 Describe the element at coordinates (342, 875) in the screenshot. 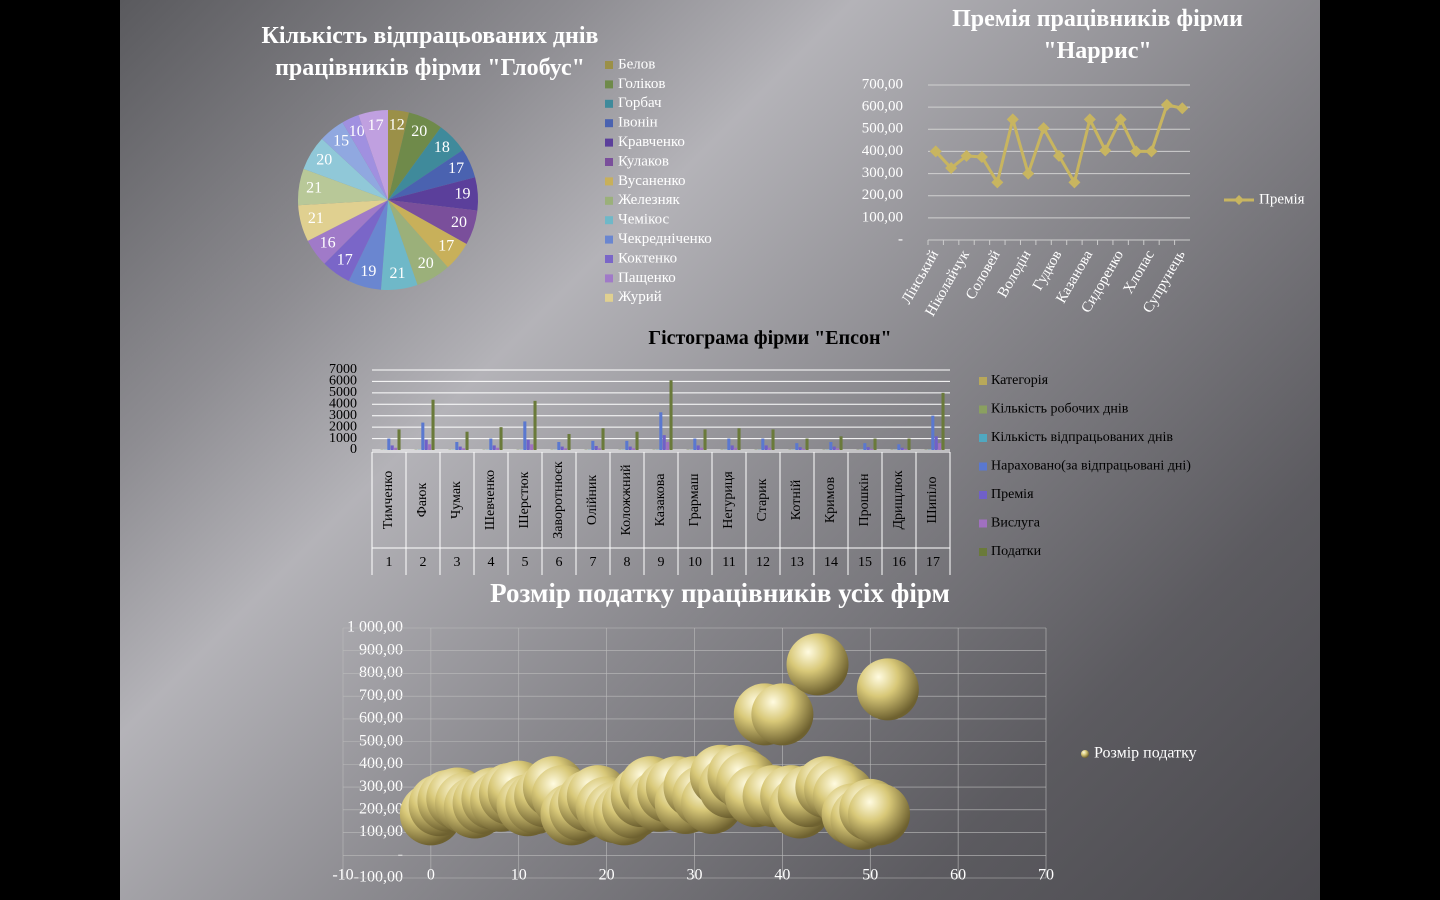

I see `x-tick-label: -10` at that location.